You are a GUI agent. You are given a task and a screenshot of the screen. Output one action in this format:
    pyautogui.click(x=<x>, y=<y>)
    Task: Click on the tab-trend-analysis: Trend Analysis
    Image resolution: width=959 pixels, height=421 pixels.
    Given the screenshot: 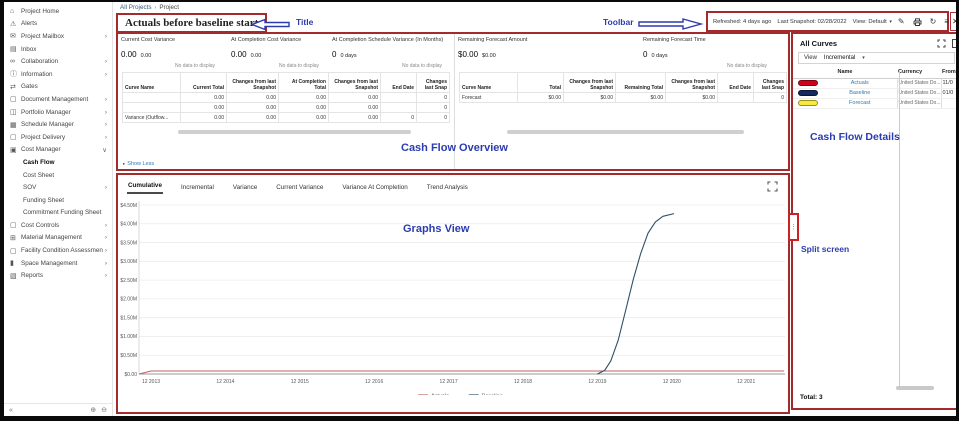 What is the action you would take?
    pyautogui.click(x=447, y=187)
    